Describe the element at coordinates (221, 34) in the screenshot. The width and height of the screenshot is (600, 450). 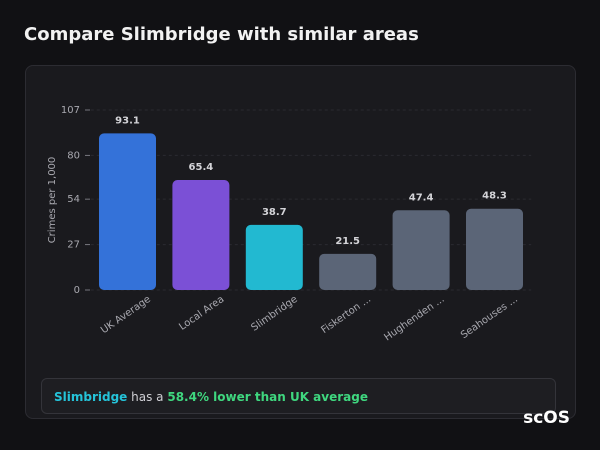
I see `page-title: Compare Slimbridge with similar areas` at that location.